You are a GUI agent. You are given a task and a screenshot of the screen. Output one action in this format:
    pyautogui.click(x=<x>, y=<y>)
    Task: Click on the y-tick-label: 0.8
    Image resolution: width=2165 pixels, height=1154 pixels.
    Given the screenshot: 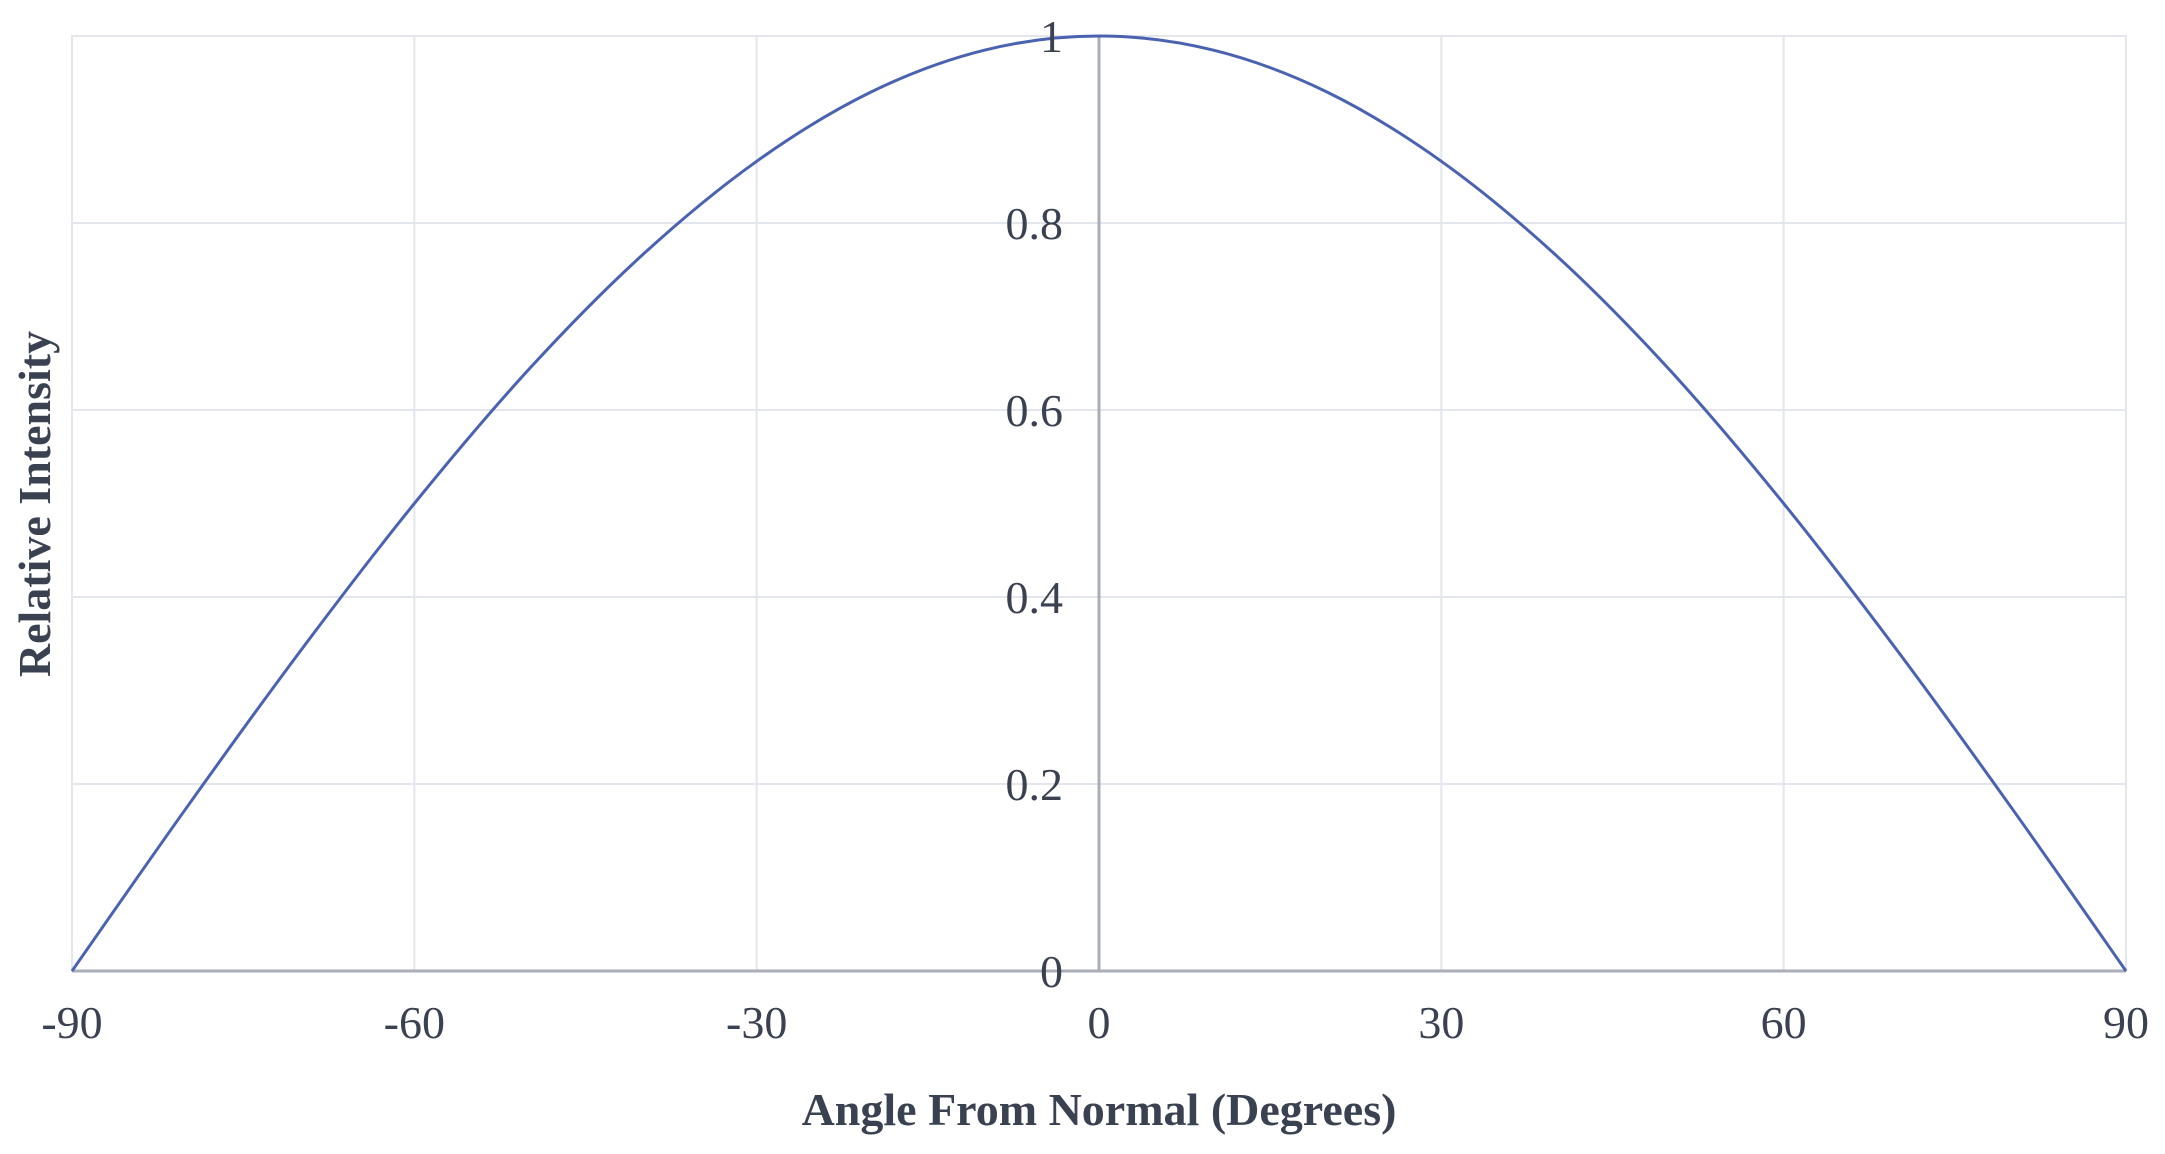 What is the action you would take?
    pyautogui.click(x=1035, y=223)
    